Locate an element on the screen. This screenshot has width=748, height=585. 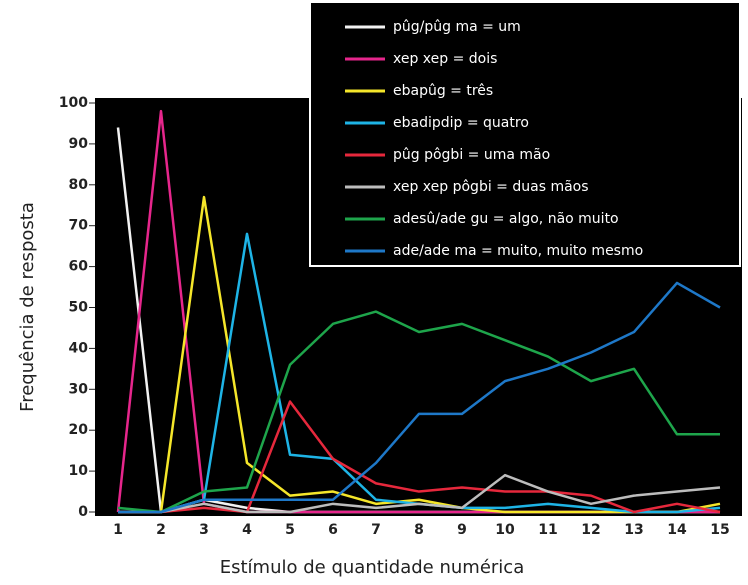
x-tick-label: 10 is located at coordinates (505, 530).